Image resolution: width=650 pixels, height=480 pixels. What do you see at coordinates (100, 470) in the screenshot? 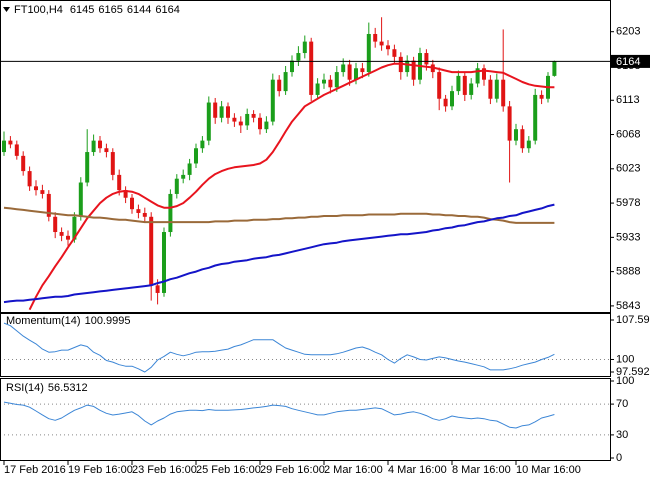
I see `x-tick-label: 19 Feb 16:00` at bounding box center [100, 470].